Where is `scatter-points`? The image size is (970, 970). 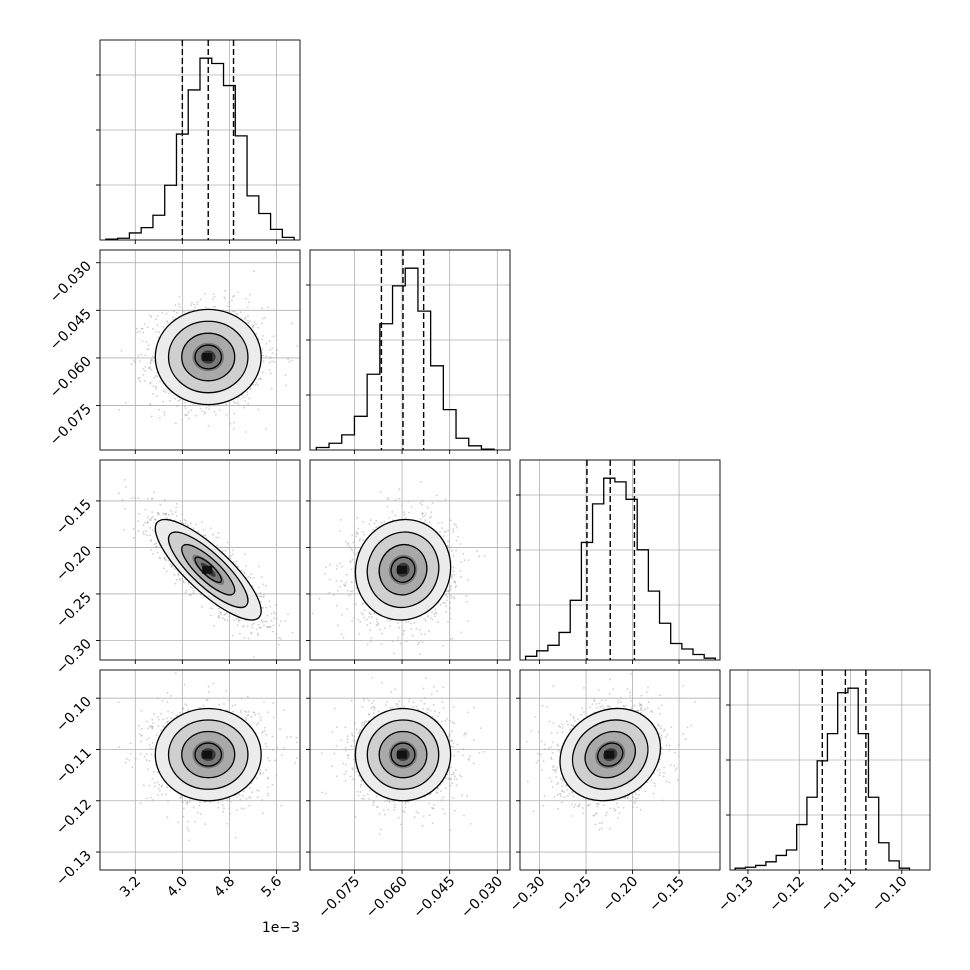 scatter-points is located at coordinates (208, 757).